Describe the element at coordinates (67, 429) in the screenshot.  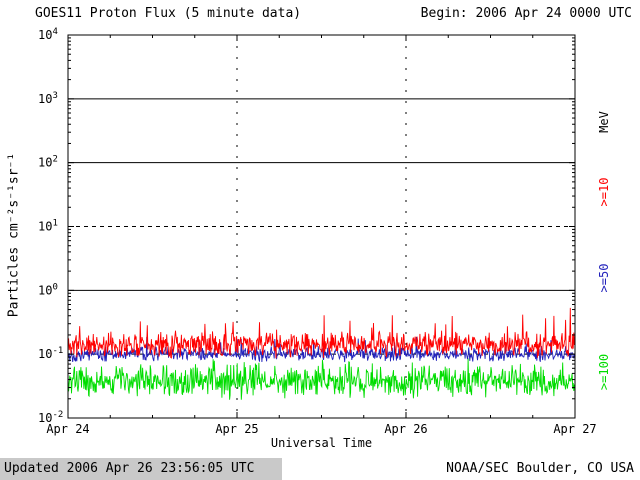
I see `x-tick-label: Apr 24` at that location.